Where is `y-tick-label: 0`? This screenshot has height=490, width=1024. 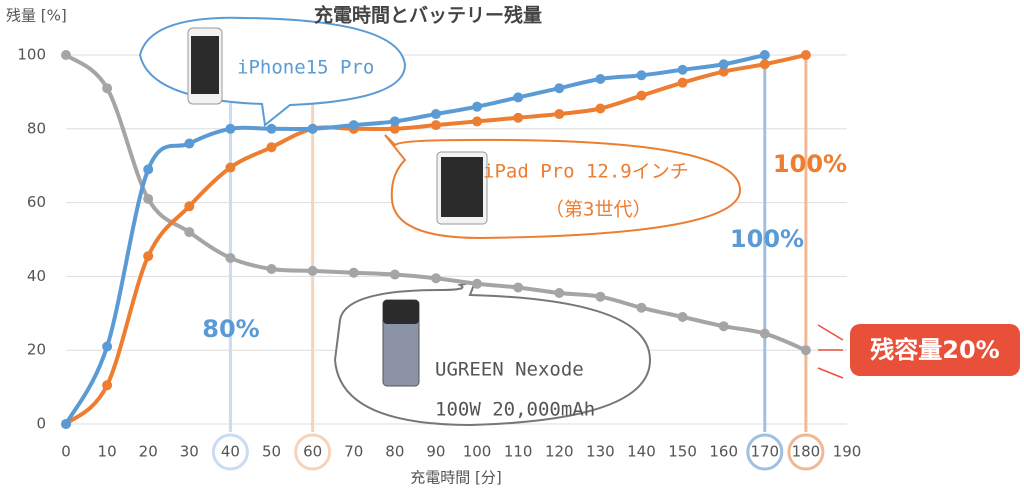
y-tick-label: 0 is located at coordinates (41, 424).